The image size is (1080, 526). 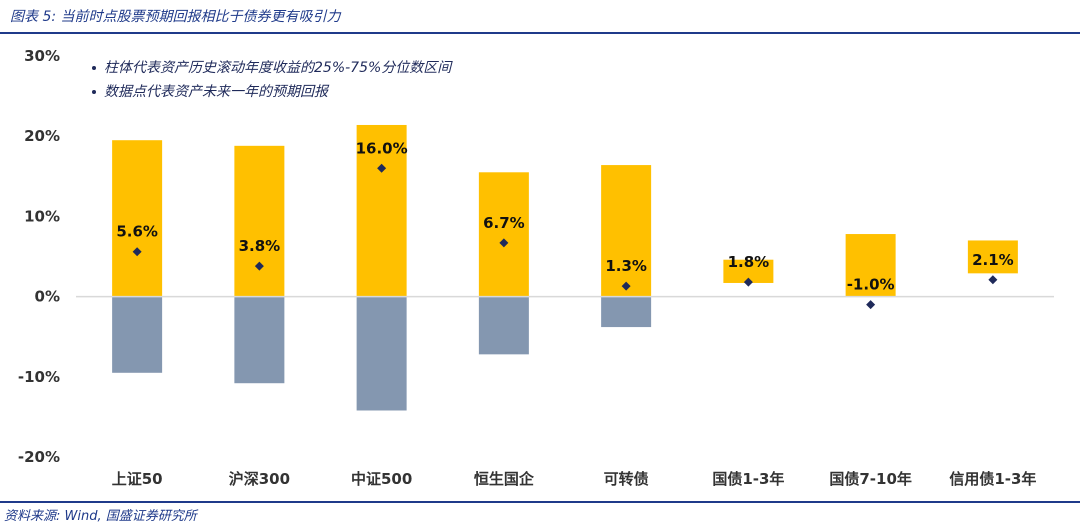 I want to click on chart-title: 图表 5: 当前时点股票预期回报相比于债券更有吸引力, so click(x=175, y=17).